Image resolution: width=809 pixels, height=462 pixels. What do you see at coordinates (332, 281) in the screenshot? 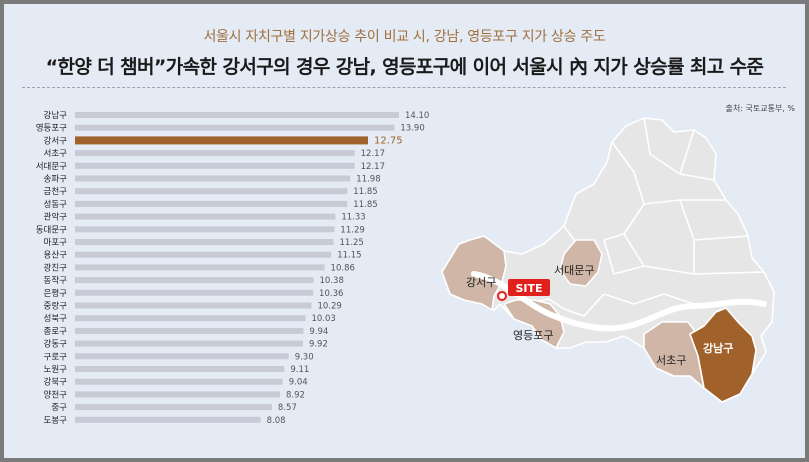
I see `value-label: 10.38` at bounding box center [332, 281].